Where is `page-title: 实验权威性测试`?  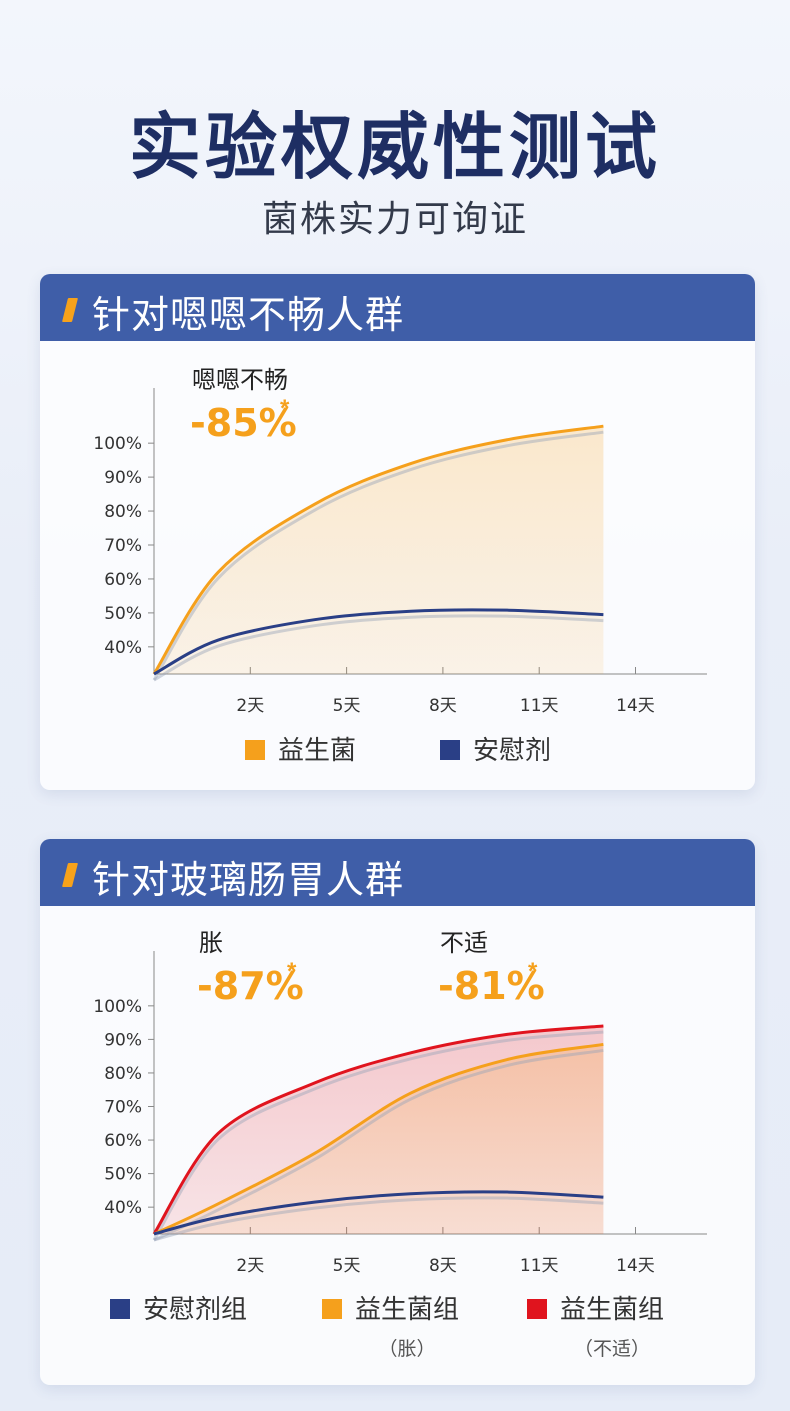
page-title: 实验权威性测试 is located at coordinates (394, 147).